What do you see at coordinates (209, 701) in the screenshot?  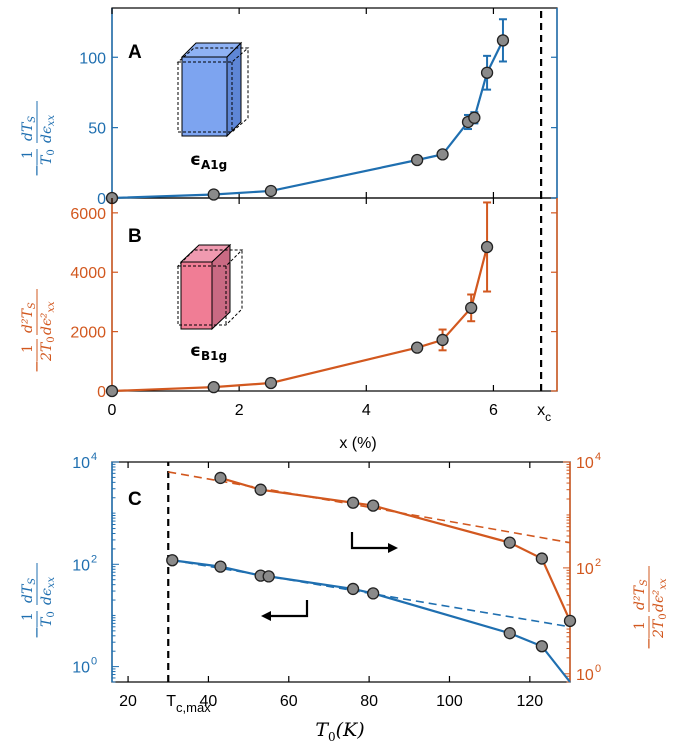 I see `x-tick-label: 40` at bounding box center [209, 701].